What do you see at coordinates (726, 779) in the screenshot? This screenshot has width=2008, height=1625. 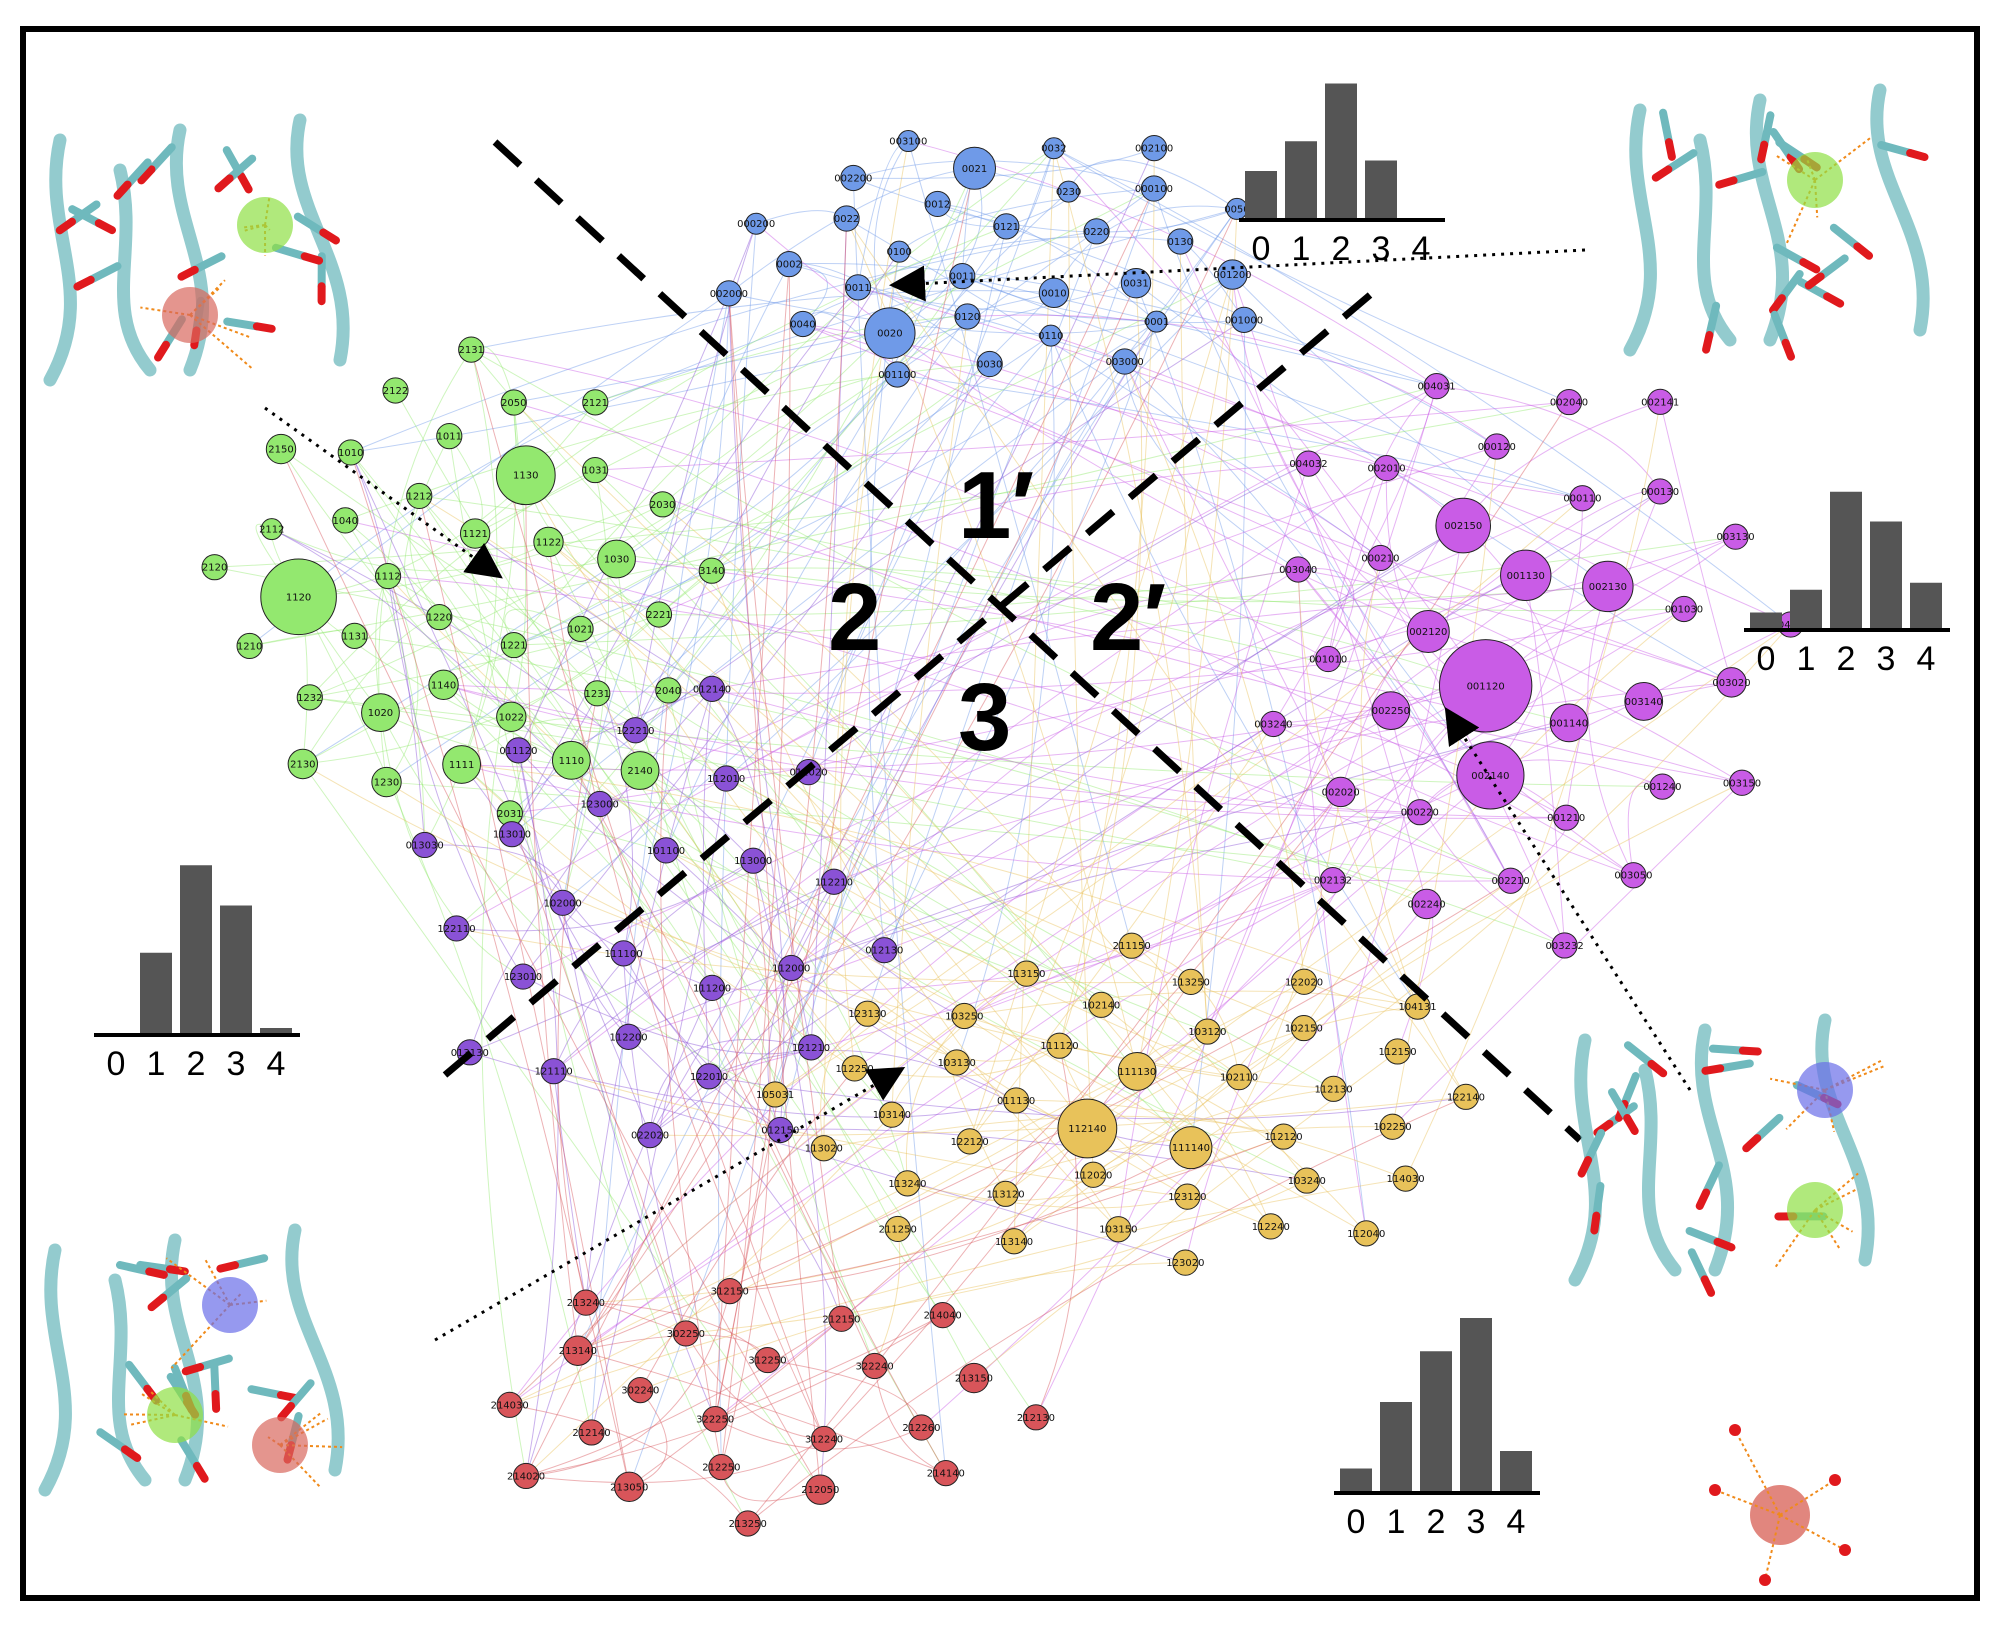 I see `node-label: 112010` at bounding box center [726, 779].